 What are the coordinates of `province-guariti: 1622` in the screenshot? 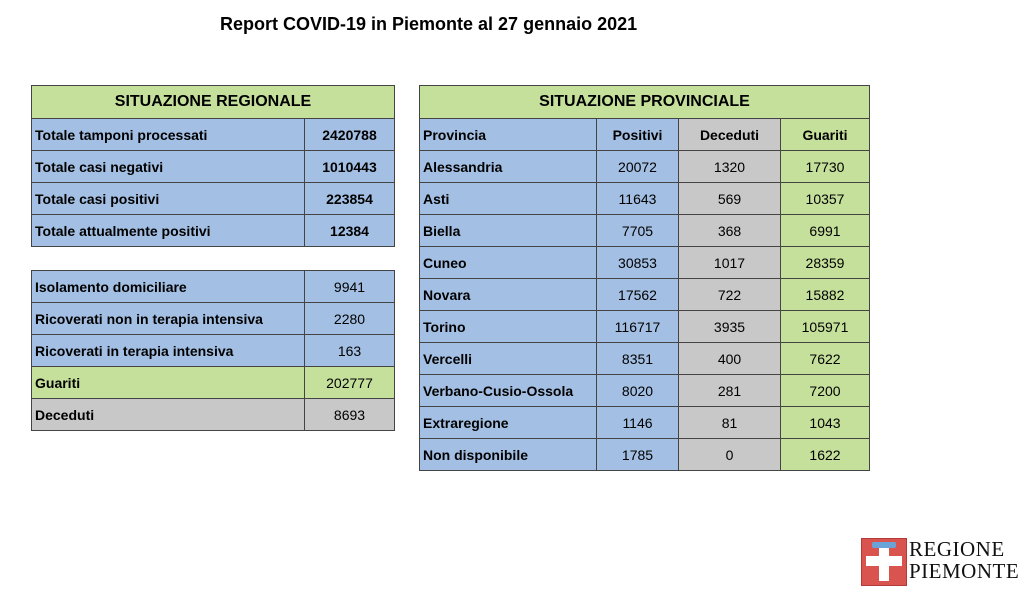 It's located at (825, 454).